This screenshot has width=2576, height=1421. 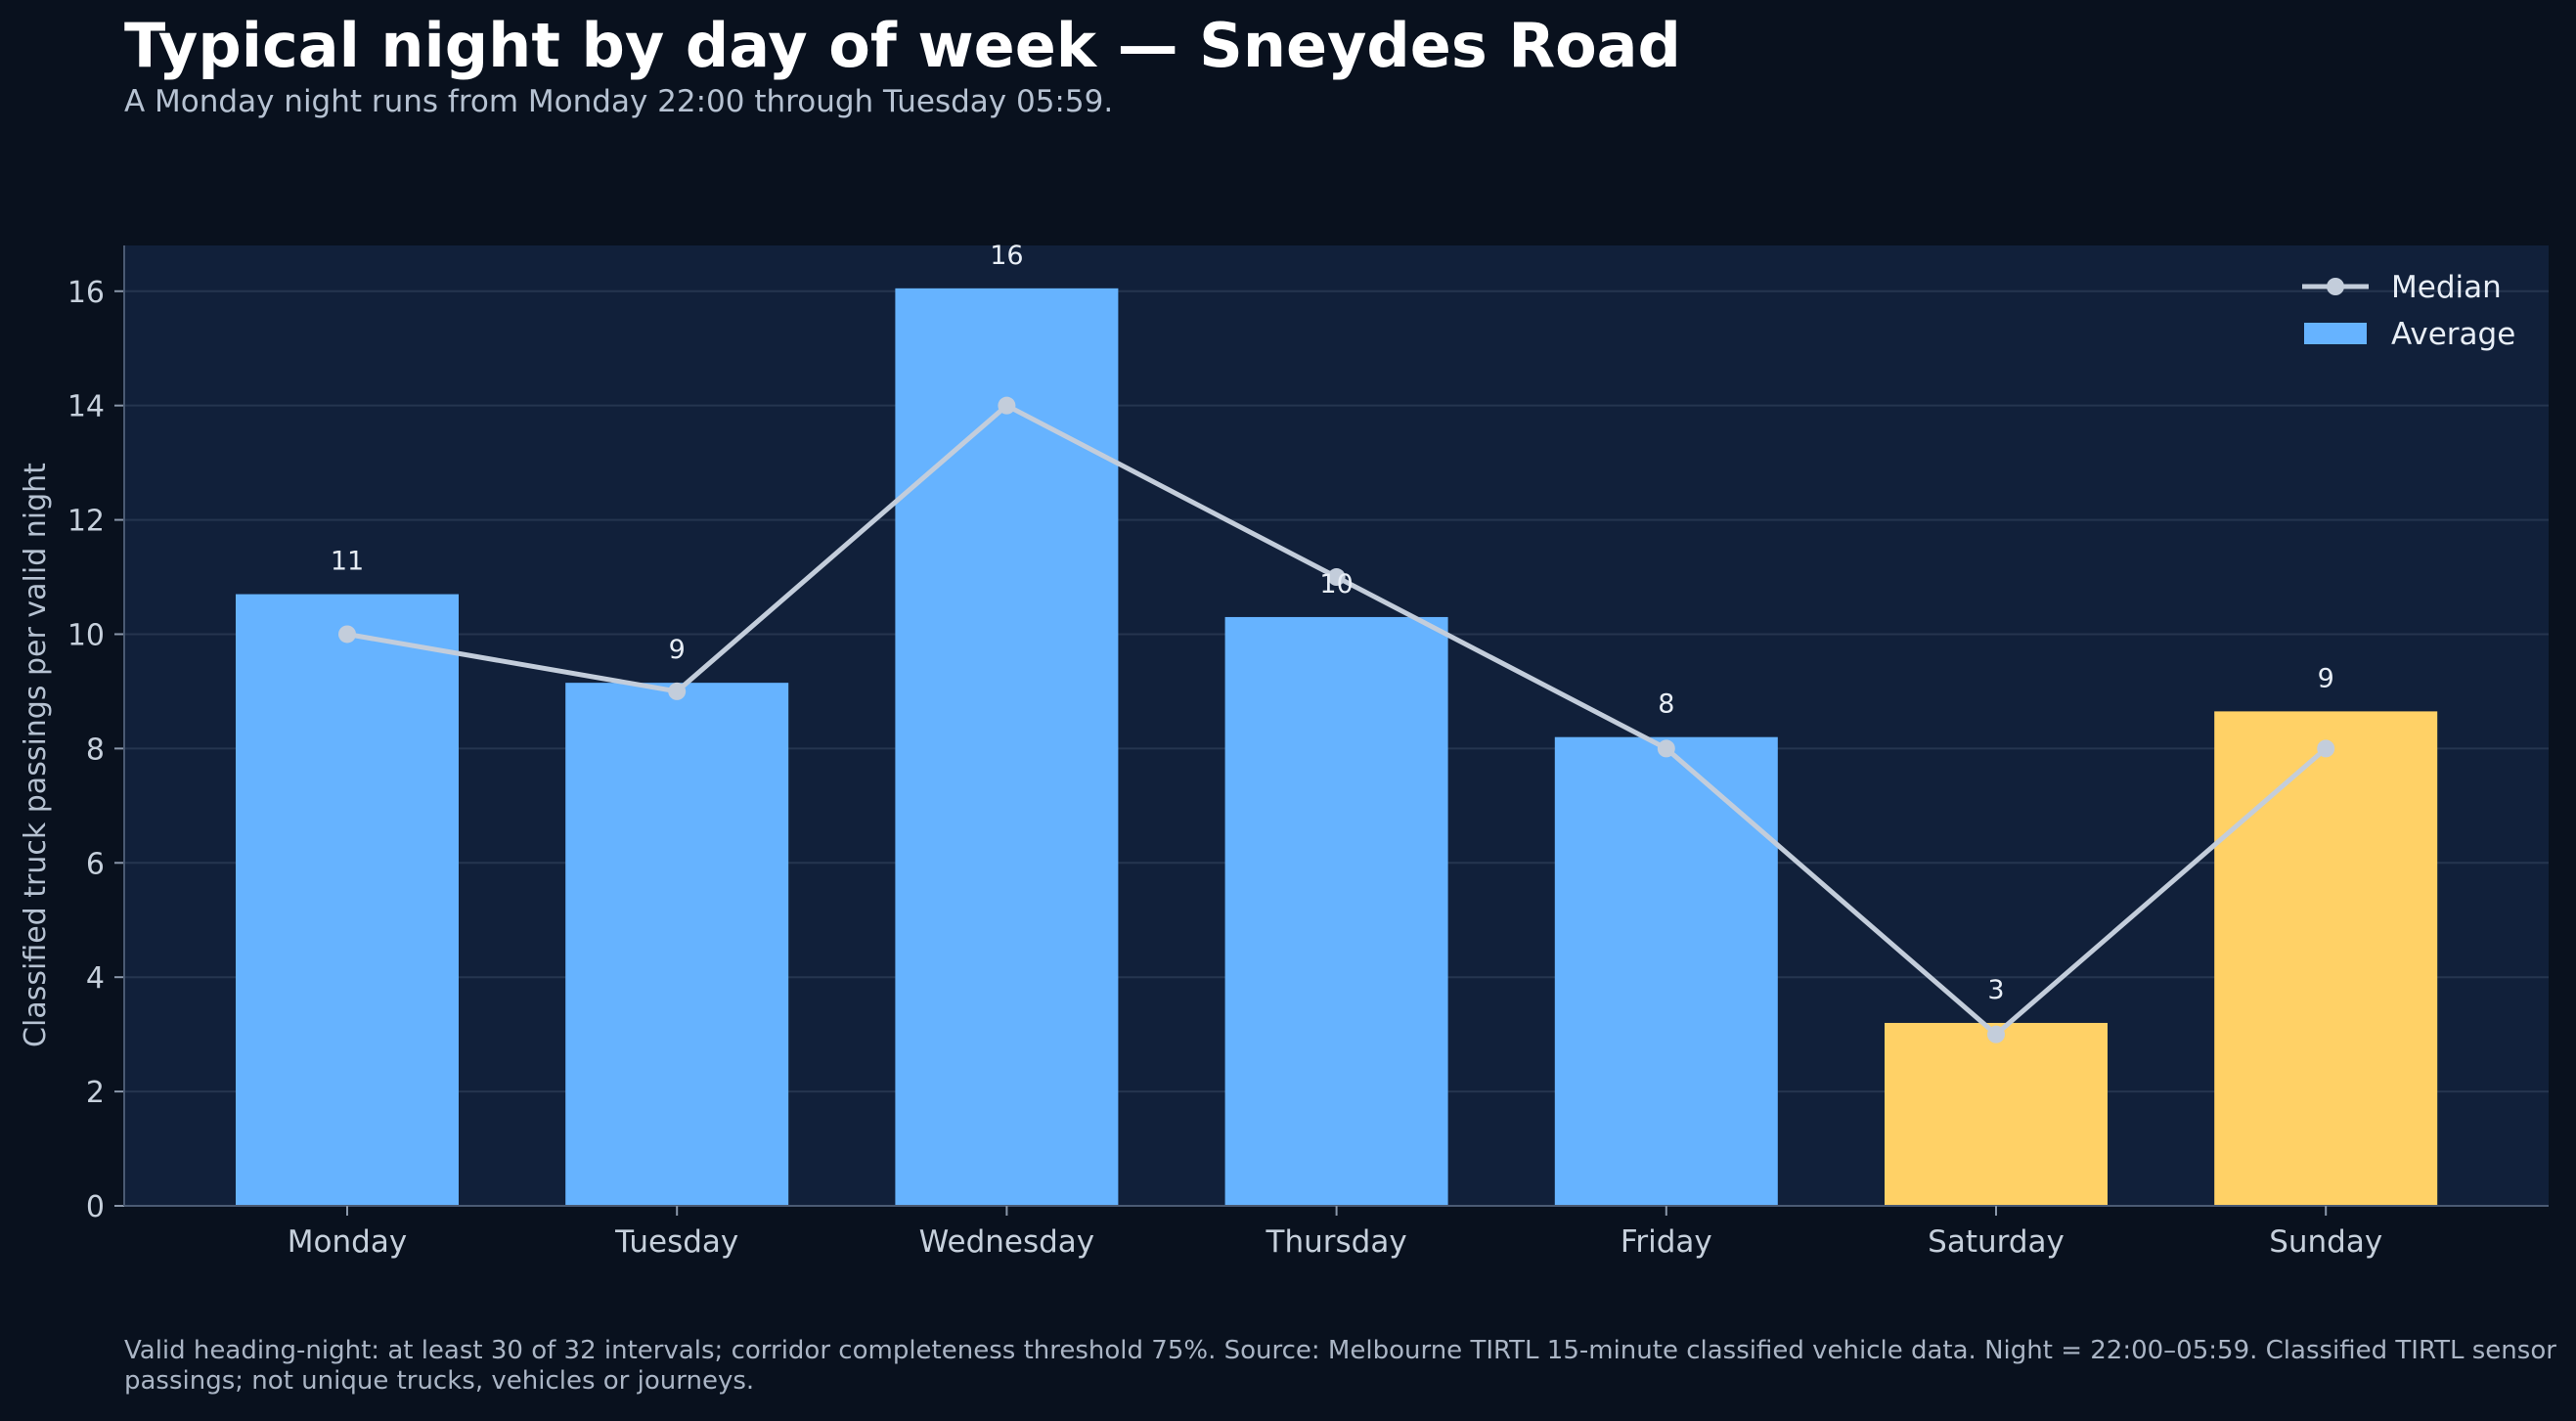 What do you see at coordinates (95, 978) in the screenshot?
I see `y-tick-label: 4` at bounding box center [95, 978].